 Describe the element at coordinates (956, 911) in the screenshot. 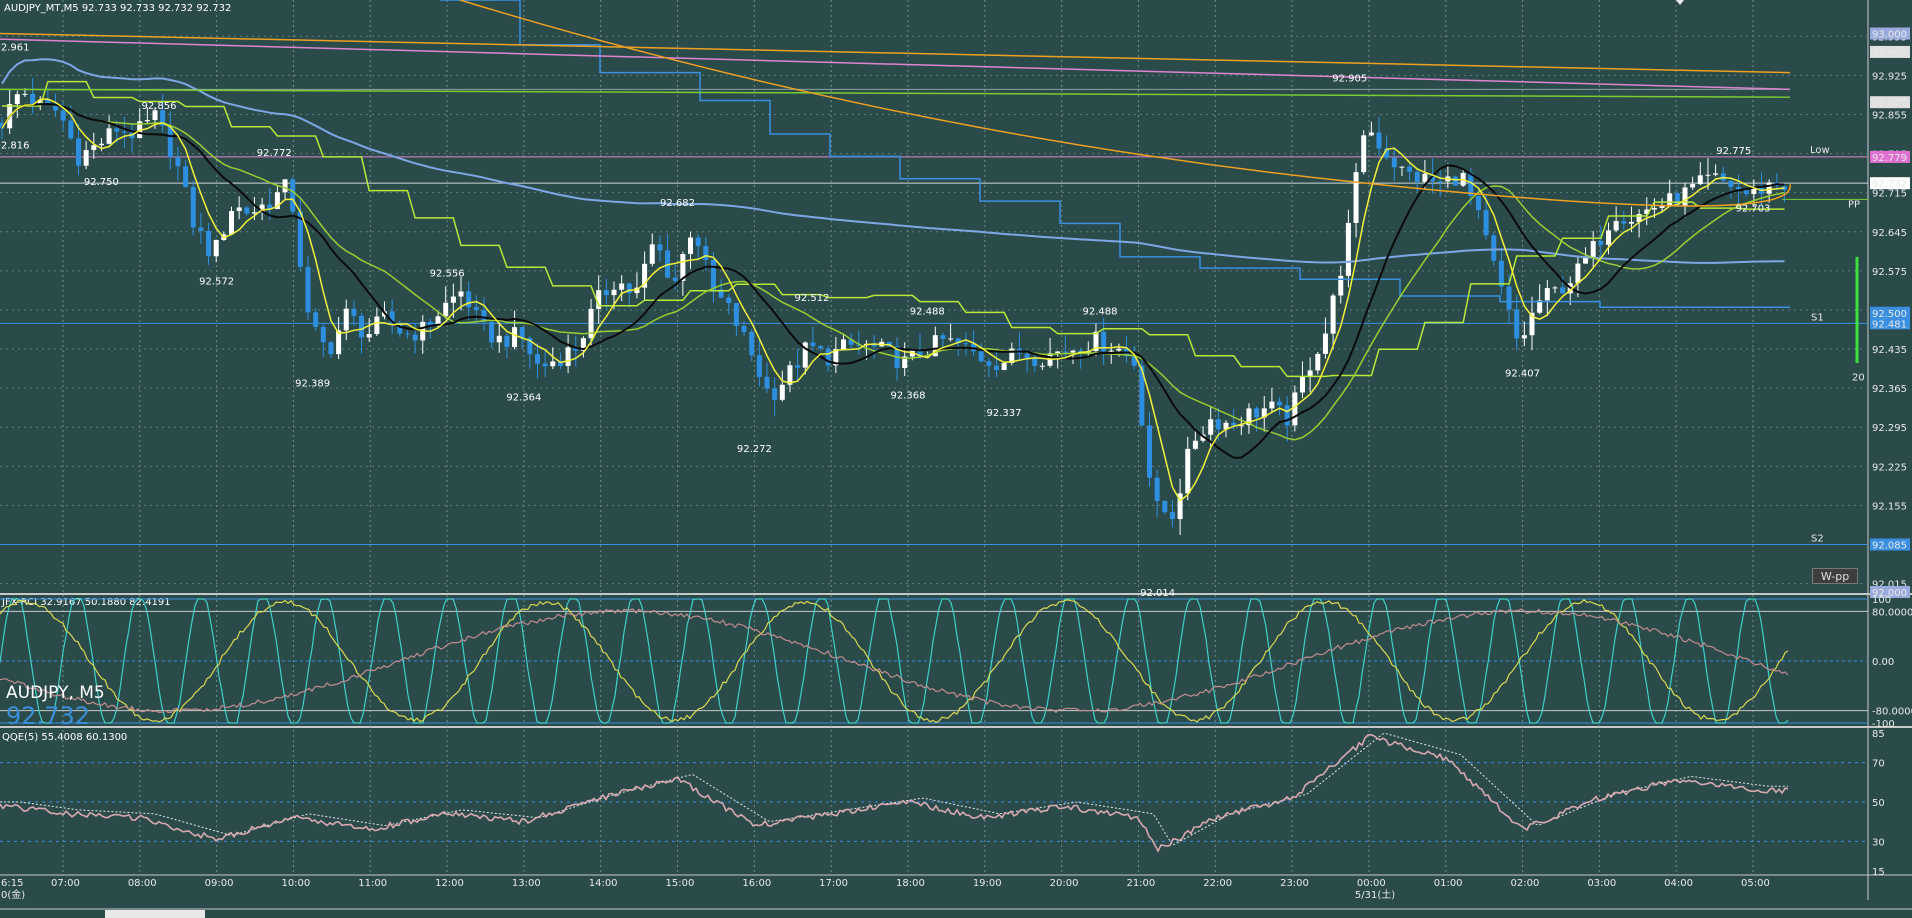

I see `status-strip` at that location.